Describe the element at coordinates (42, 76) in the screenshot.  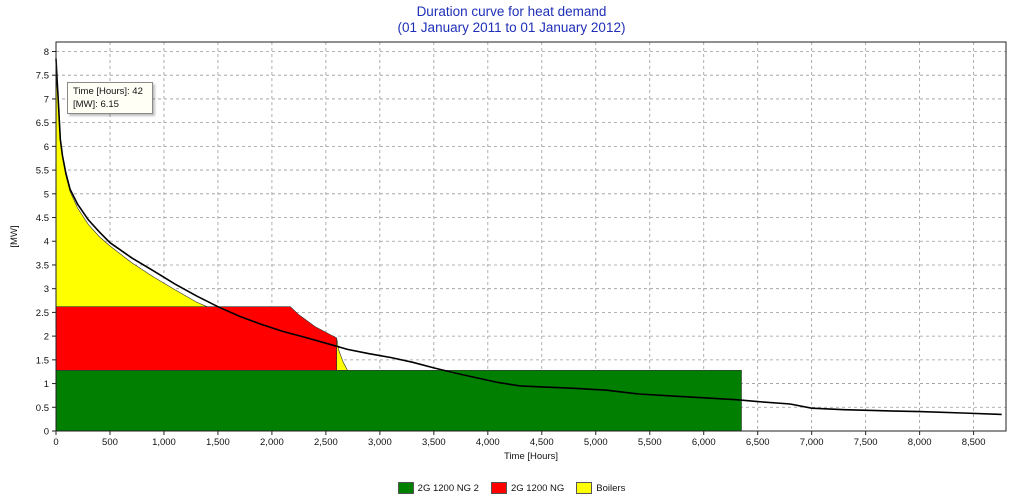
I see `y-tick-label: 7.5` at that location.